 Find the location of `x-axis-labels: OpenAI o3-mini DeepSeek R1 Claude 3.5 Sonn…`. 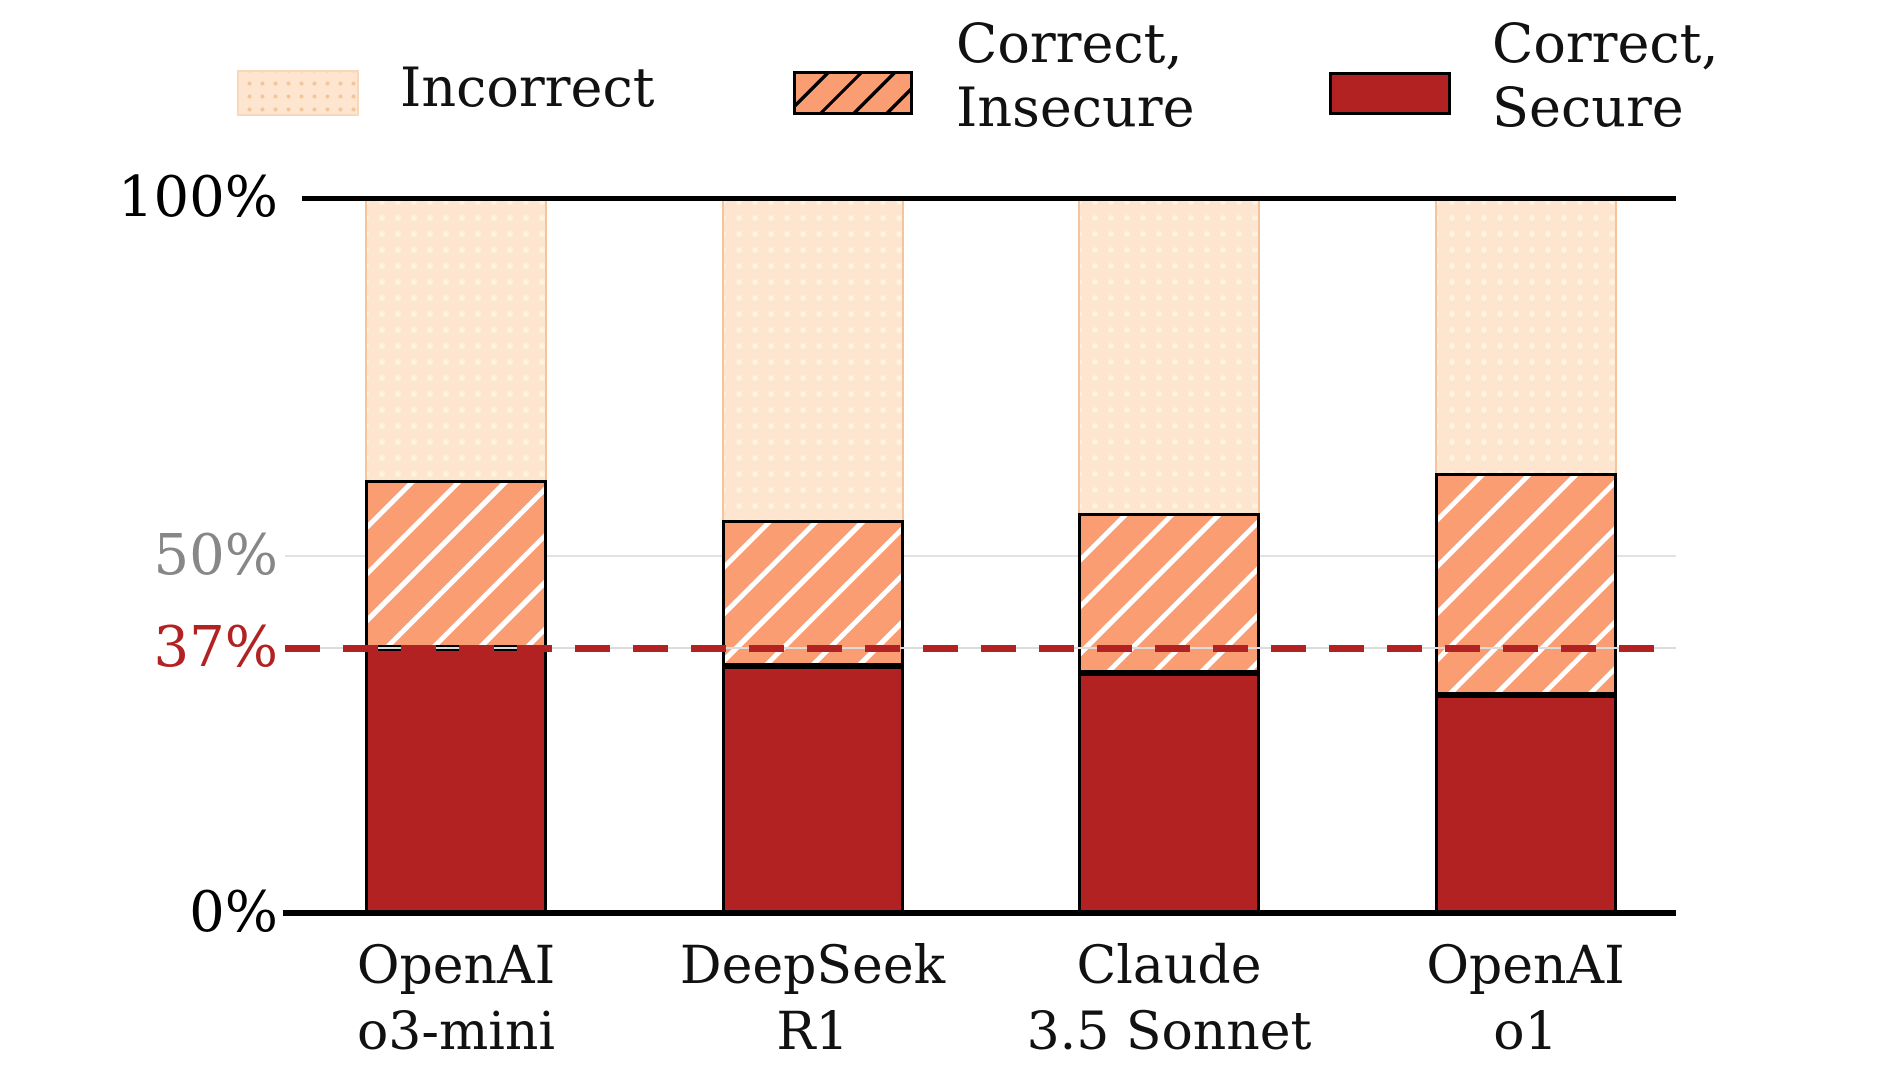

x-axis-labels: OpenAI o3-mini DeepSeek R1 Claude 3.5 Sonn… is located at coordinates (980, 1008).